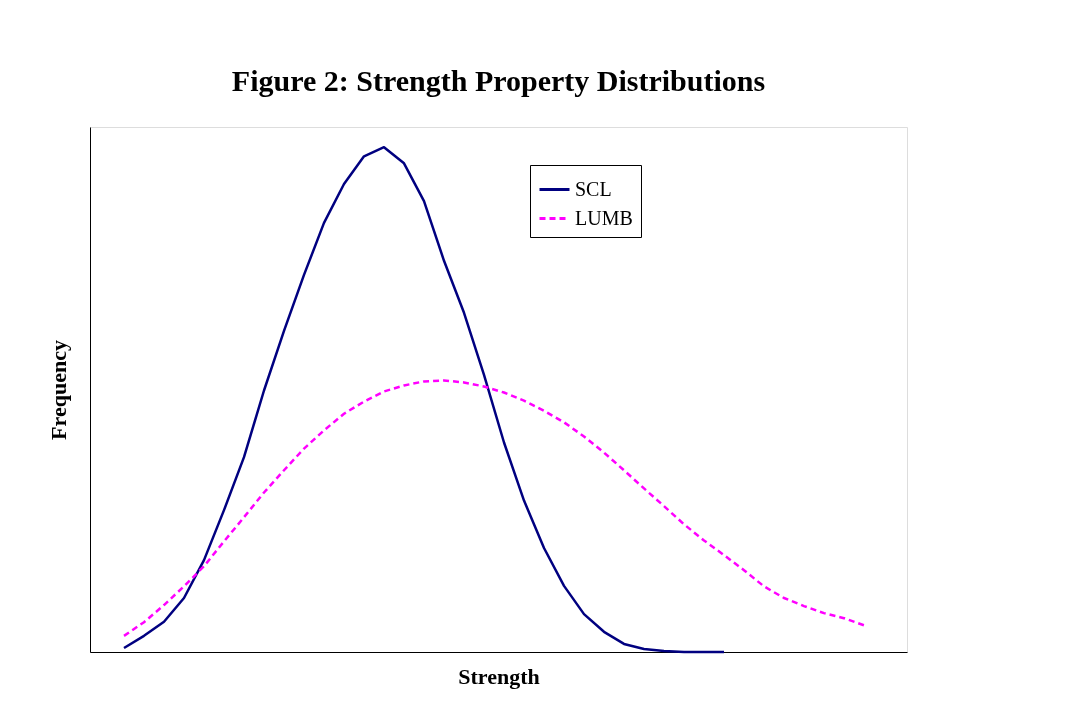 This screenshot has width=1065, height=726. I want to click on chart-title: Figure 2: Strength Property Distributions, so click(498, 80).